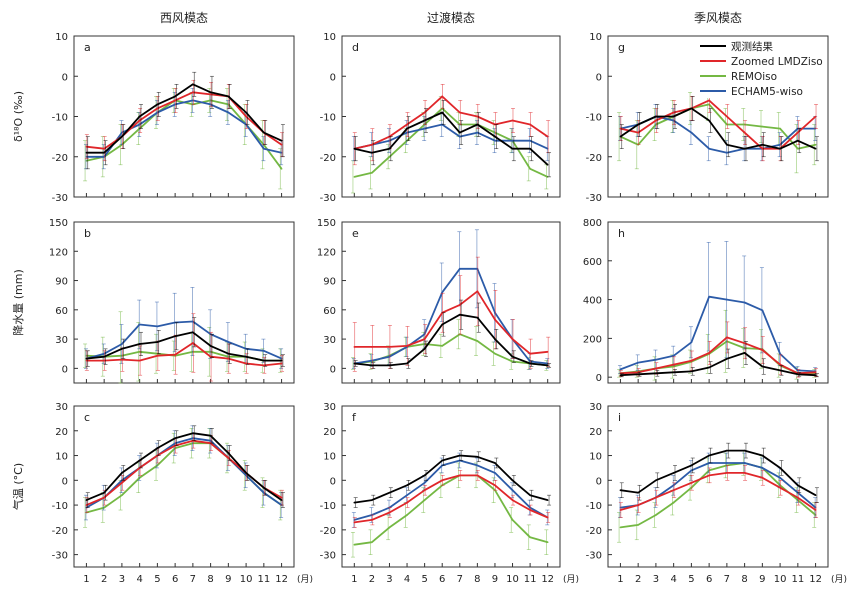 Image resolution: width=851 pixels, height=593 pixels. I want to click on x-unit-label: (月), so click(839, 579).